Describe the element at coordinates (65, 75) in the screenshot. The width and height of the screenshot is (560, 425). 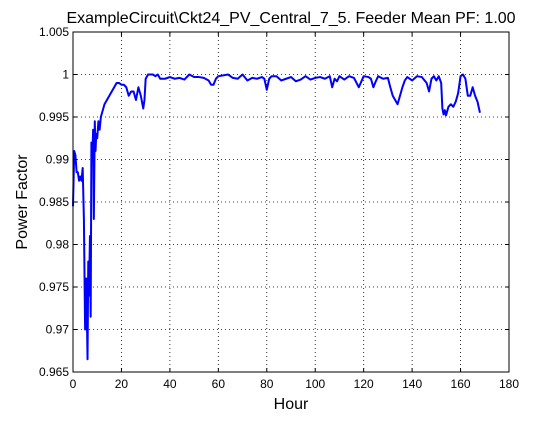
I see `y-tick-label: 1` at that location.